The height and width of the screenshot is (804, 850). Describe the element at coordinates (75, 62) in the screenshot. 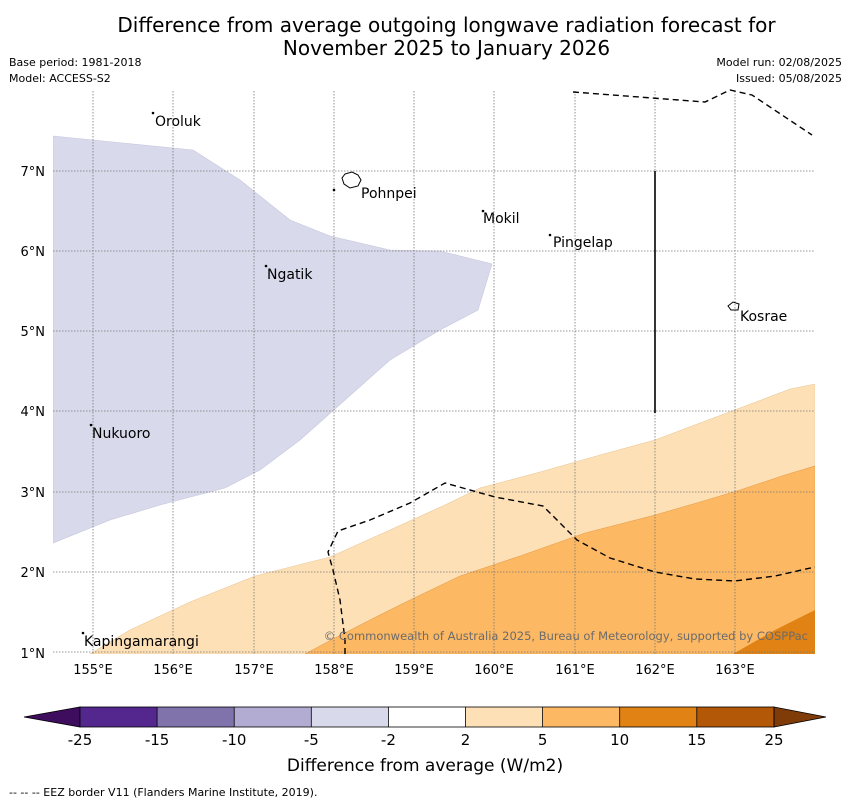

I see `base-period: Base period: 1981-2018` at that location.